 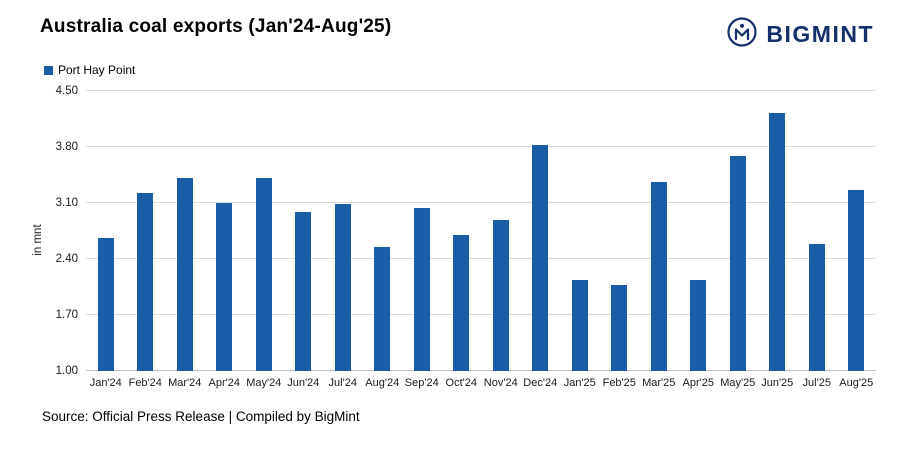 I want to click on x-tick-label: Feb'24, so click(x=145, y=383).